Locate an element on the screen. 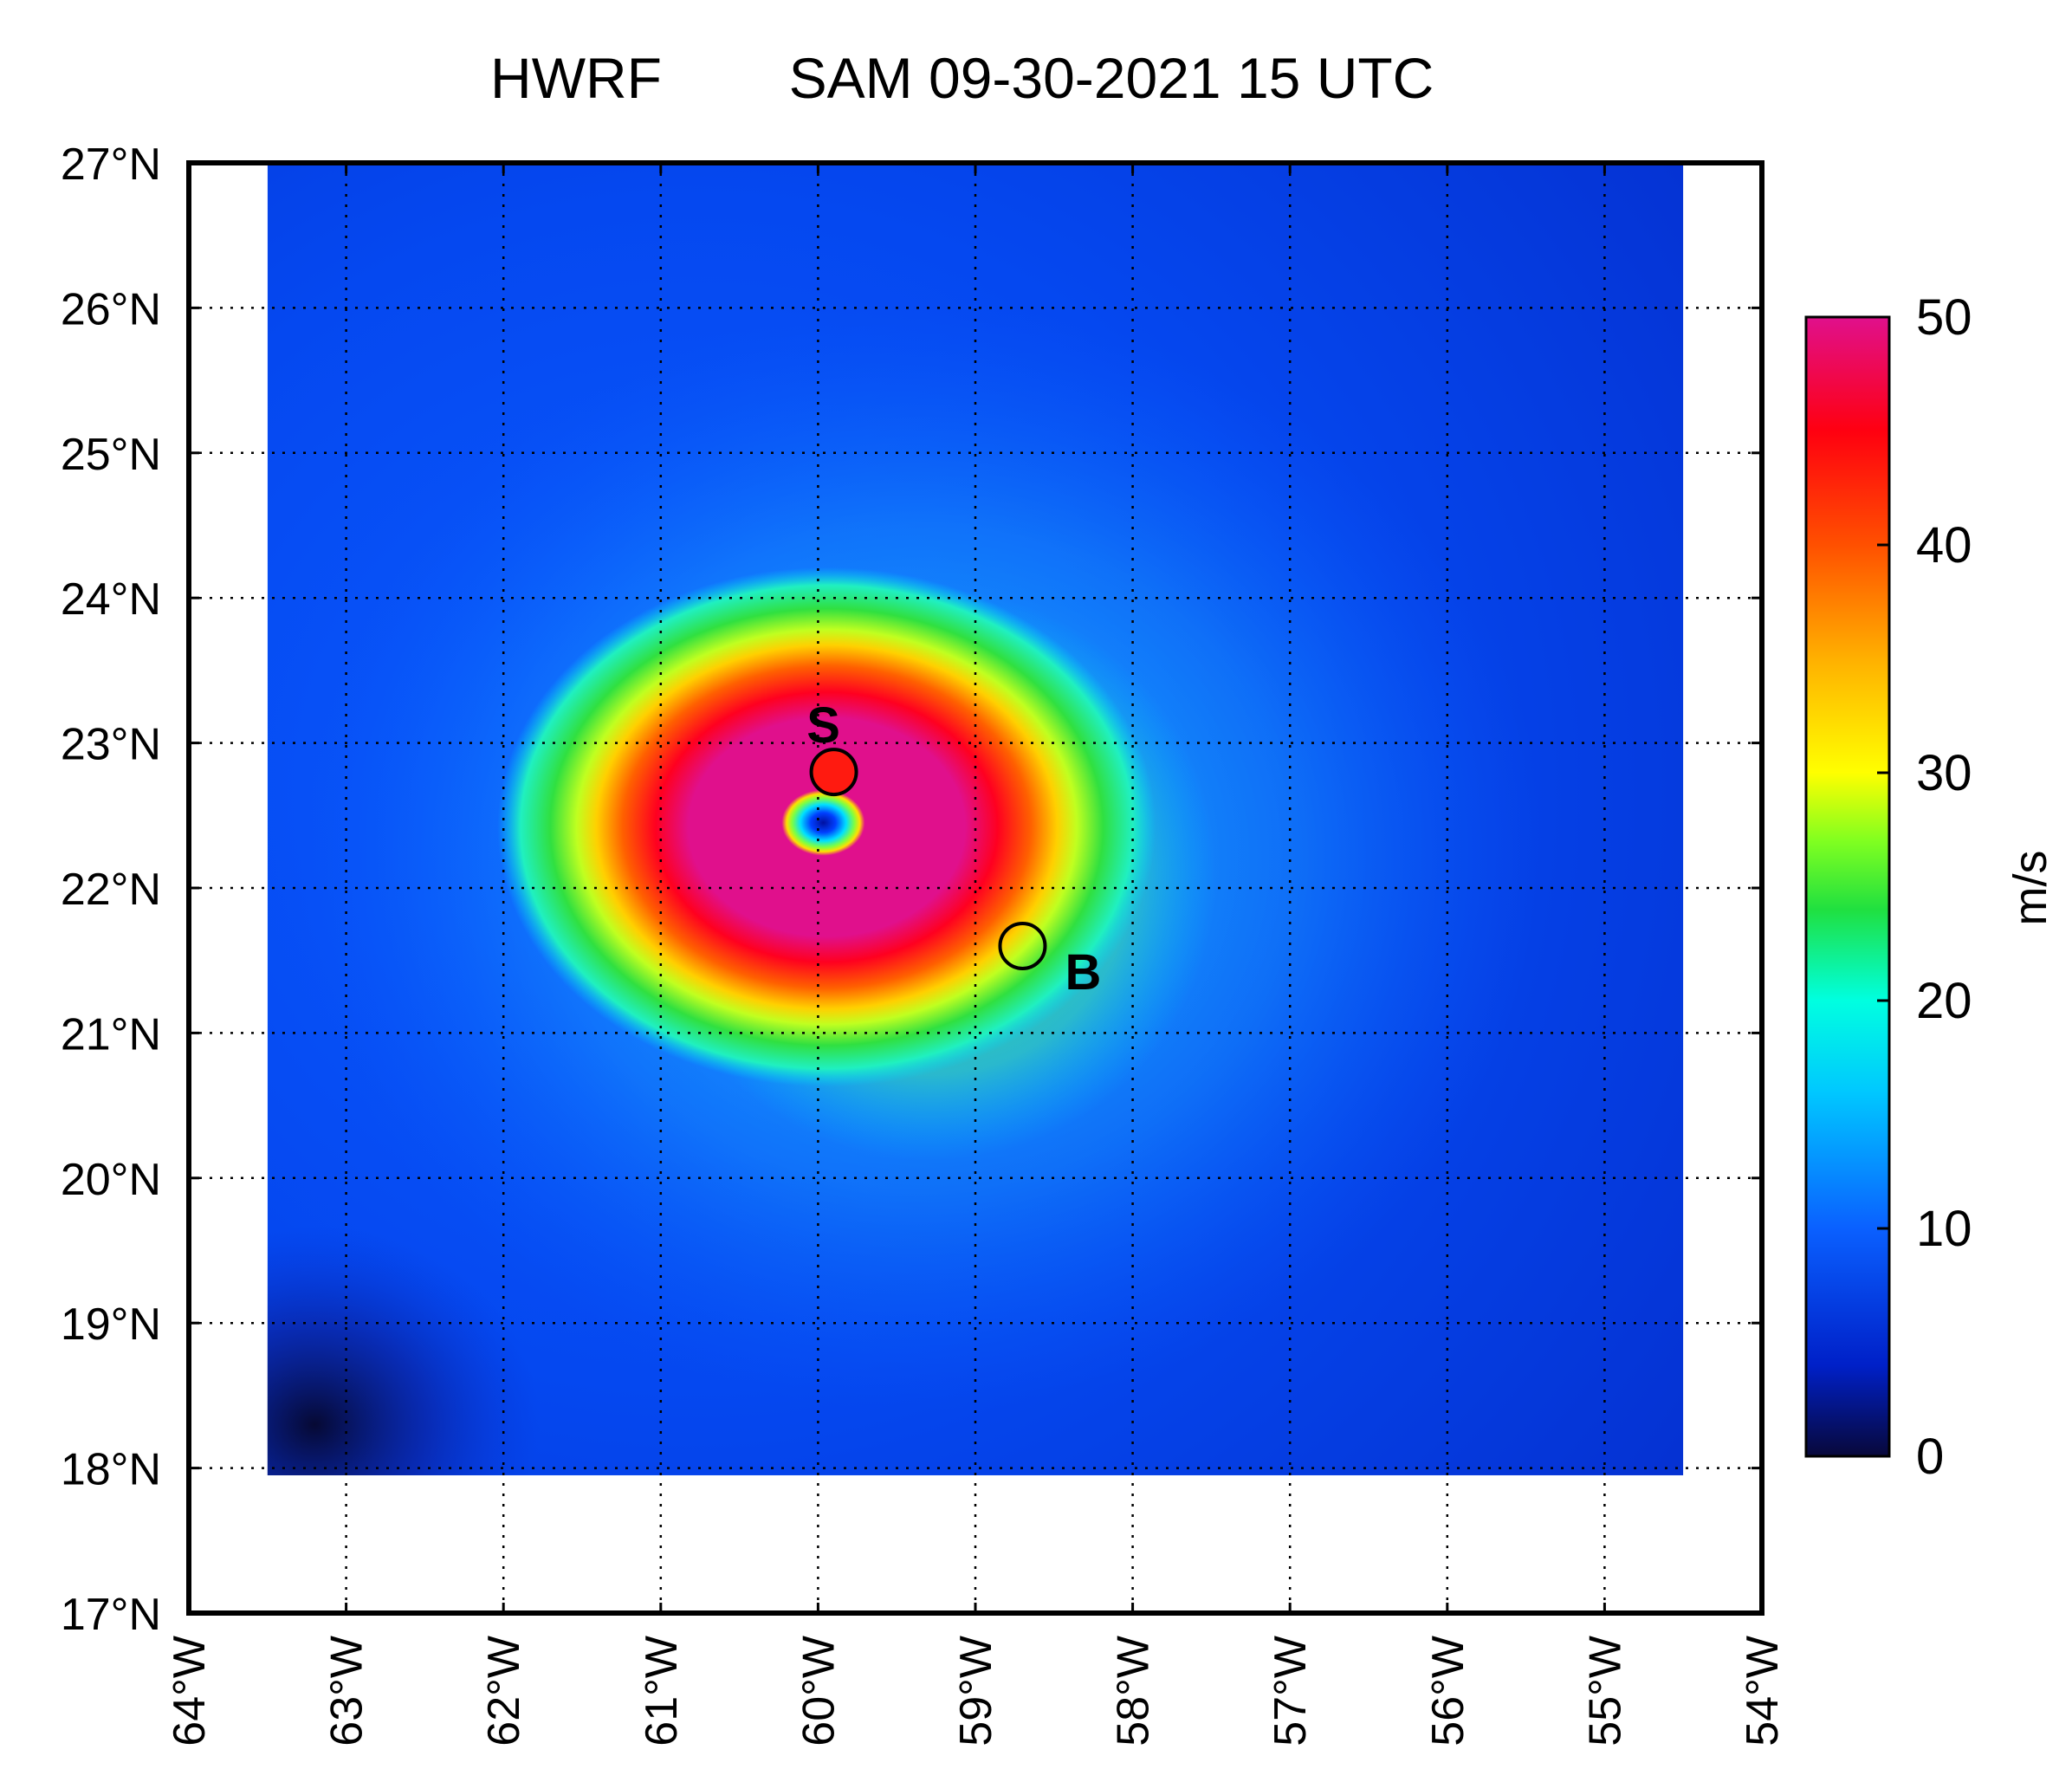 This screenshot has width=2072, height=1782. colorbar-ticks: 50 40 30 20 10 0 is located at coordinates (1924, 887).